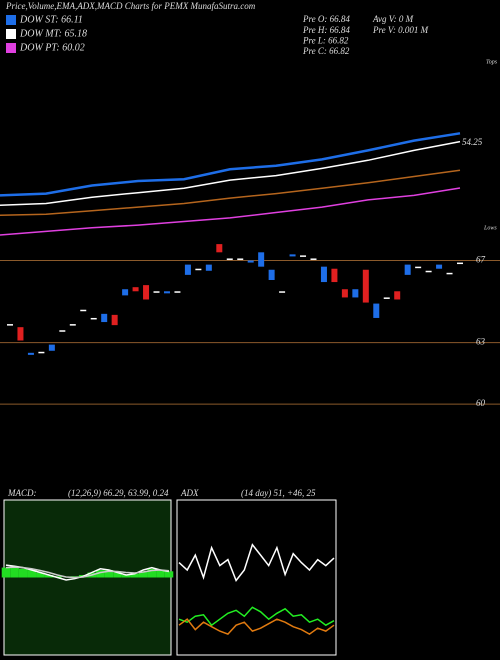  What do you see at coordinates (492, 62) in the screenshot?
I see `top-label: Tops` at bounding box center [492, 62].